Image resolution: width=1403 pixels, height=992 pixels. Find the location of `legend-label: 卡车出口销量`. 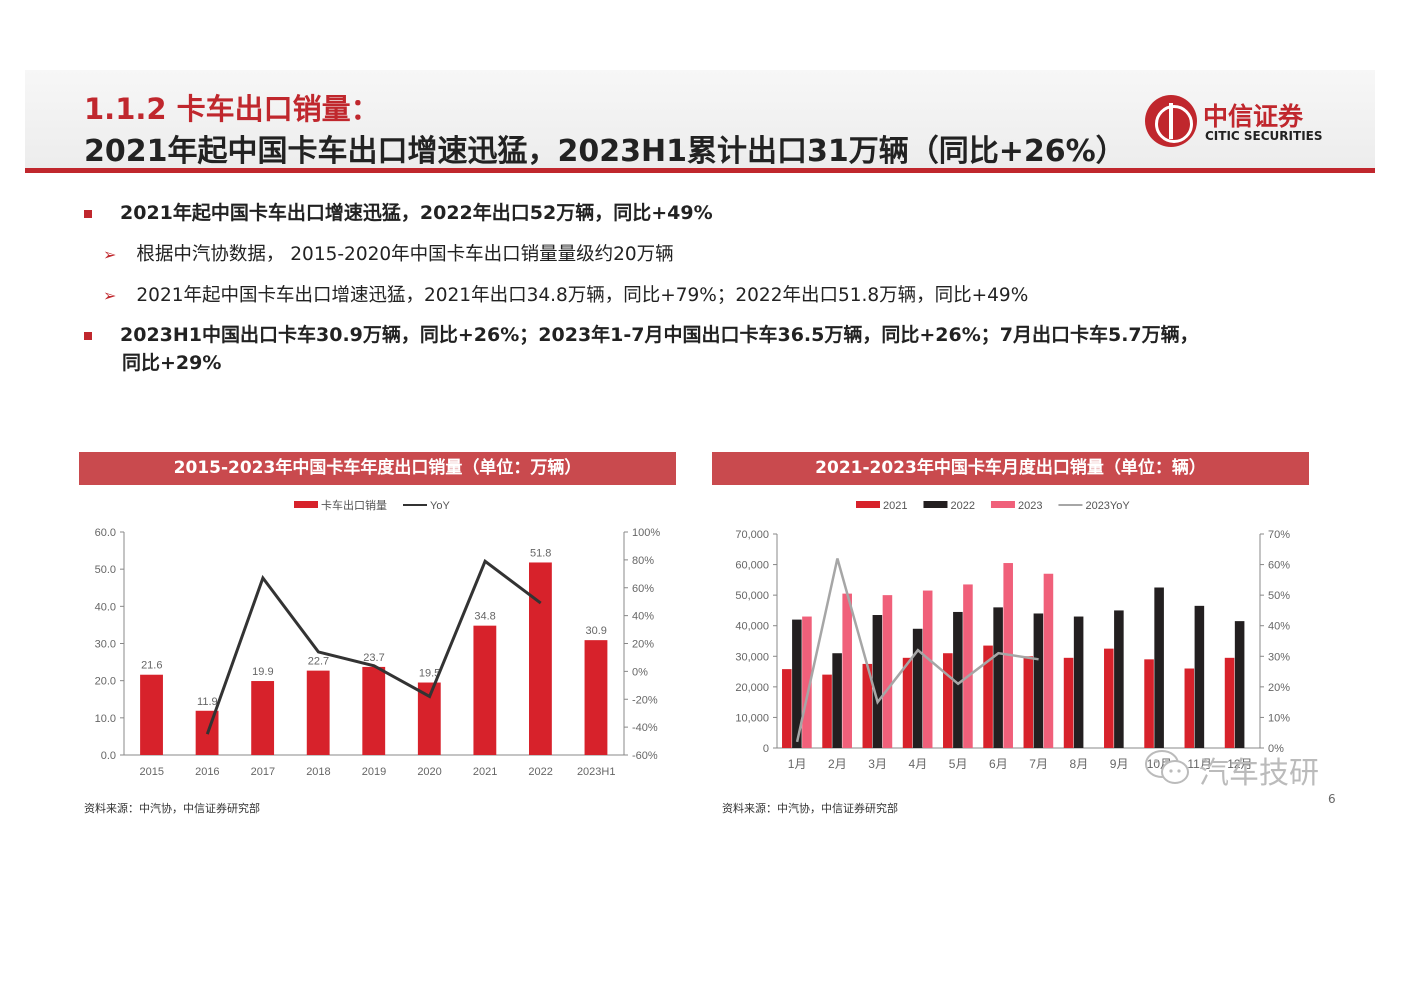

legend-label: 卡车出口销量 is located at coordinates (354, 505).